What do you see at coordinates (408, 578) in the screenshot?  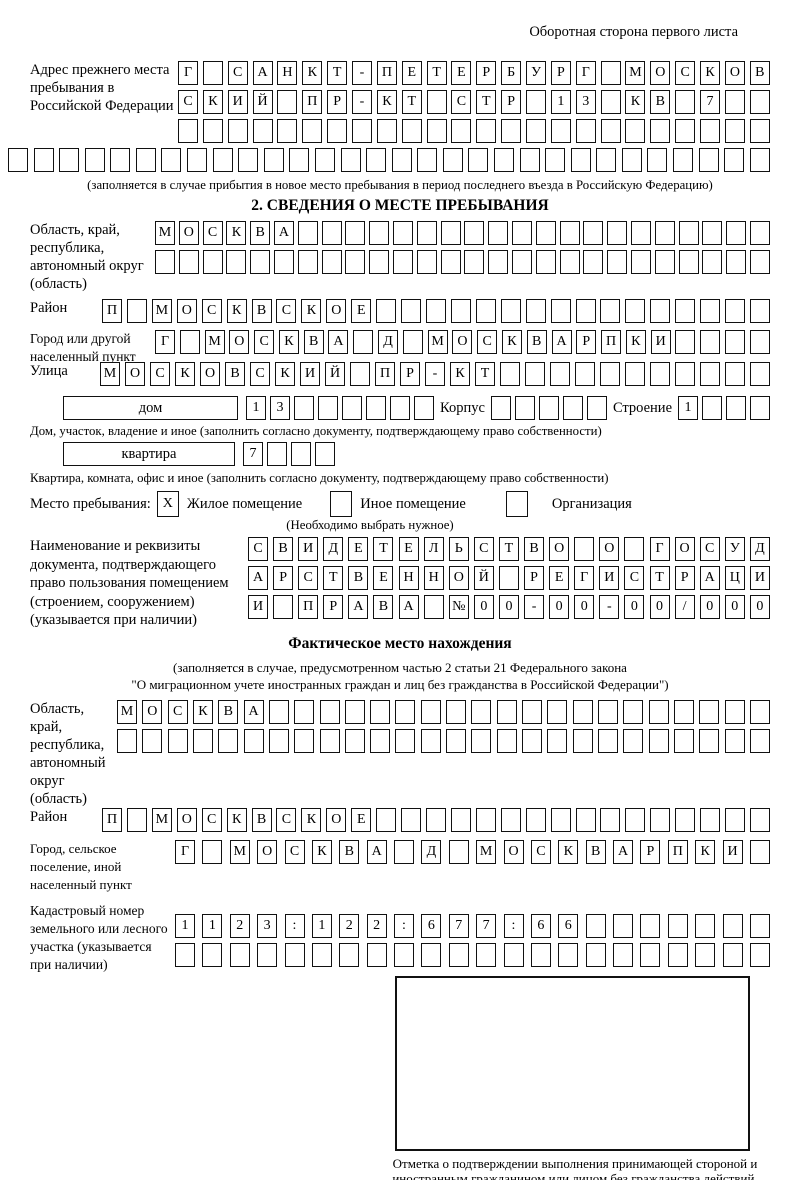 I see `char-box: Н` at bounding box center [408, 578].